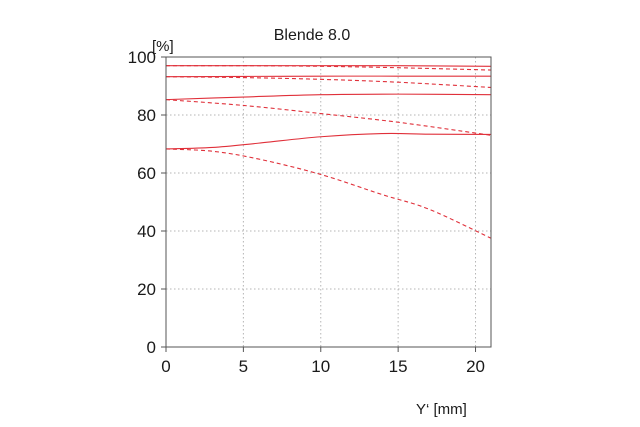  Describe the element at coordinates (475, 366) in the screenshot. I see `x-tick-label: 20` at that location.